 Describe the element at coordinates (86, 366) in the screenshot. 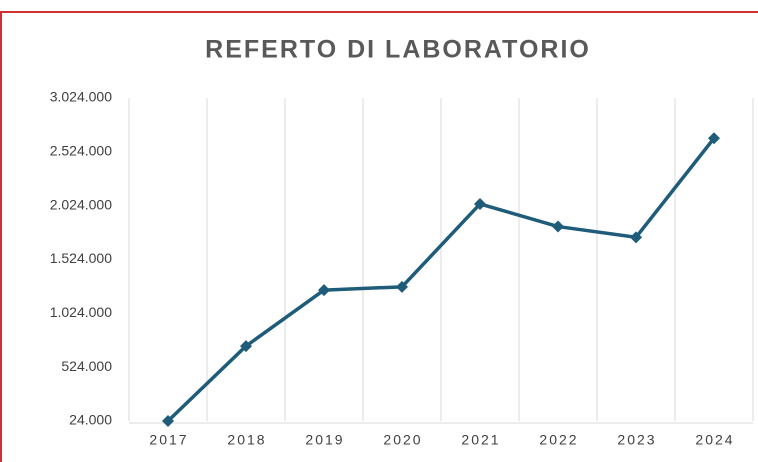

I see `y-tick-label: 524.000` at that location.